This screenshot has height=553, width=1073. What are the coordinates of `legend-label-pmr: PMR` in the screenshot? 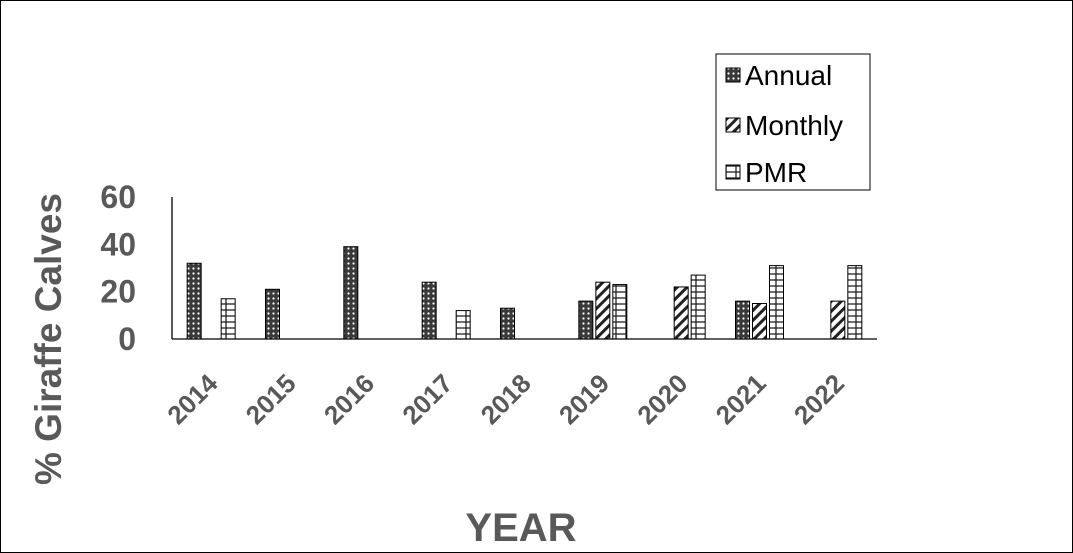 It's located at (776, 172).